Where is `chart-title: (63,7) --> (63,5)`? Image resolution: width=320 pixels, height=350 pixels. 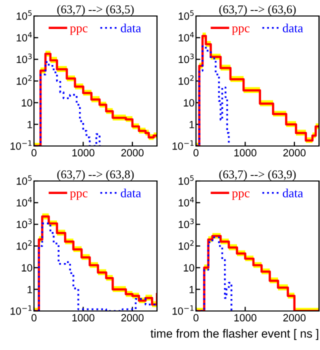
chart-title: (63,7) --> (63,5) is located at coordinates (95, 10).